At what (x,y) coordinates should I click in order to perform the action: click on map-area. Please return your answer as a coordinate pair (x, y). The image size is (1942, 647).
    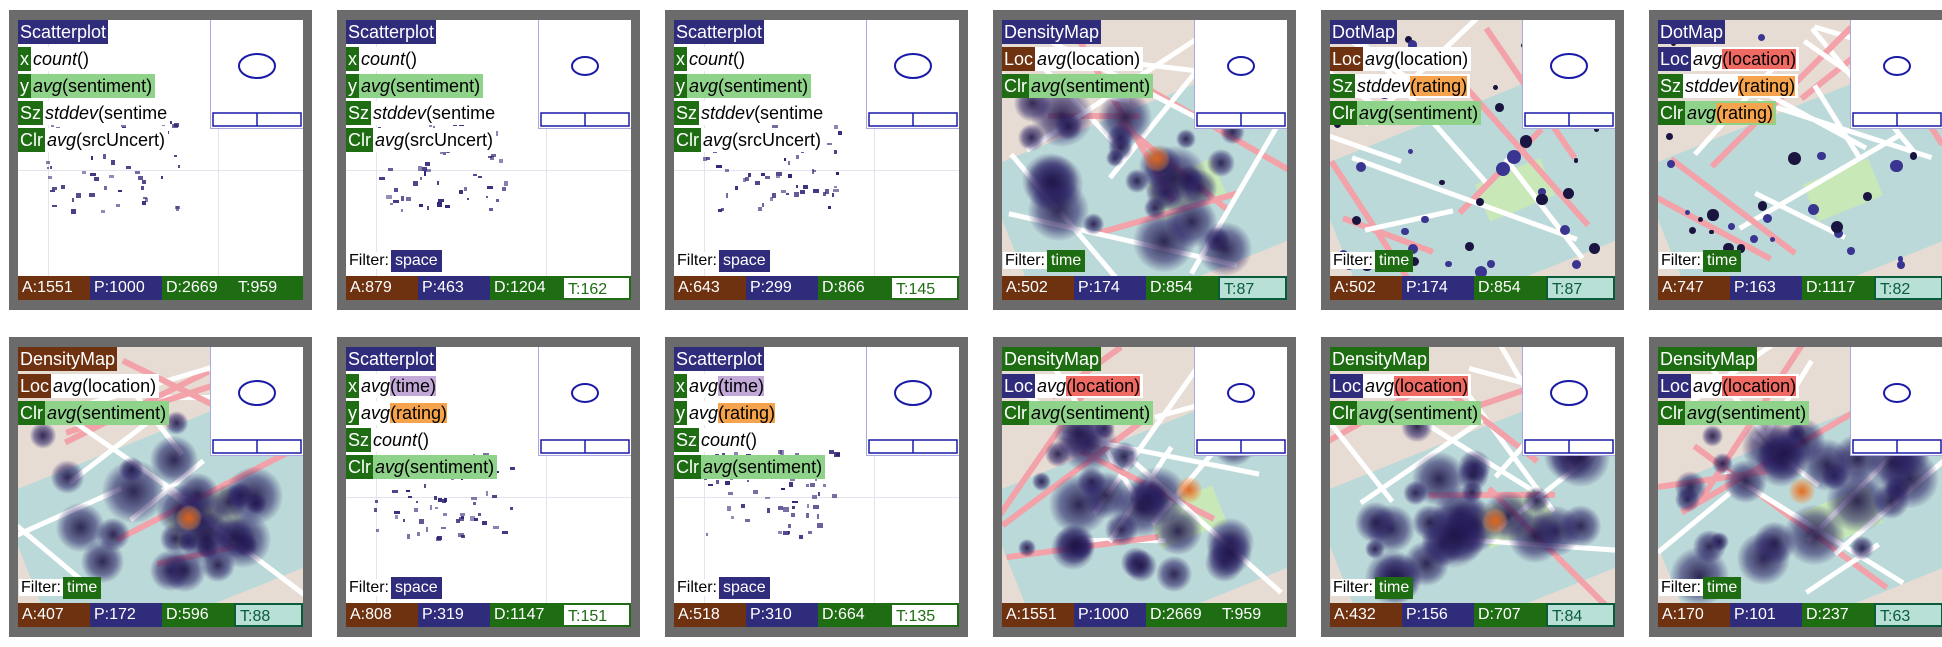
    Looking at the image, I should click on (160, 487).